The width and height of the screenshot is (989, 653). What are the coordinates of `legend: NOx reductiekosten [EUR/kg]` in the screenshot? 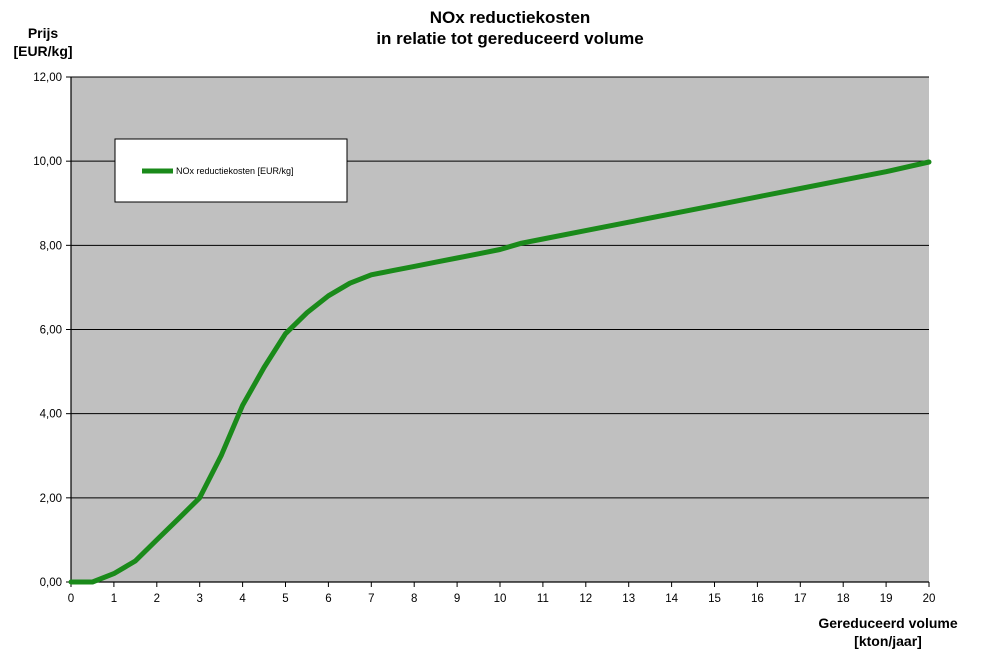 It's located at (231, 170).